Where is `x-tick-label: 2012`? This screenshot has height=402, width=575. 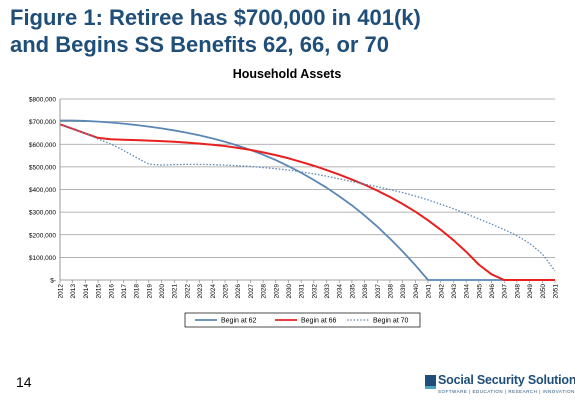
x-tick-label: 2012 is located at coordinates (61, 291).